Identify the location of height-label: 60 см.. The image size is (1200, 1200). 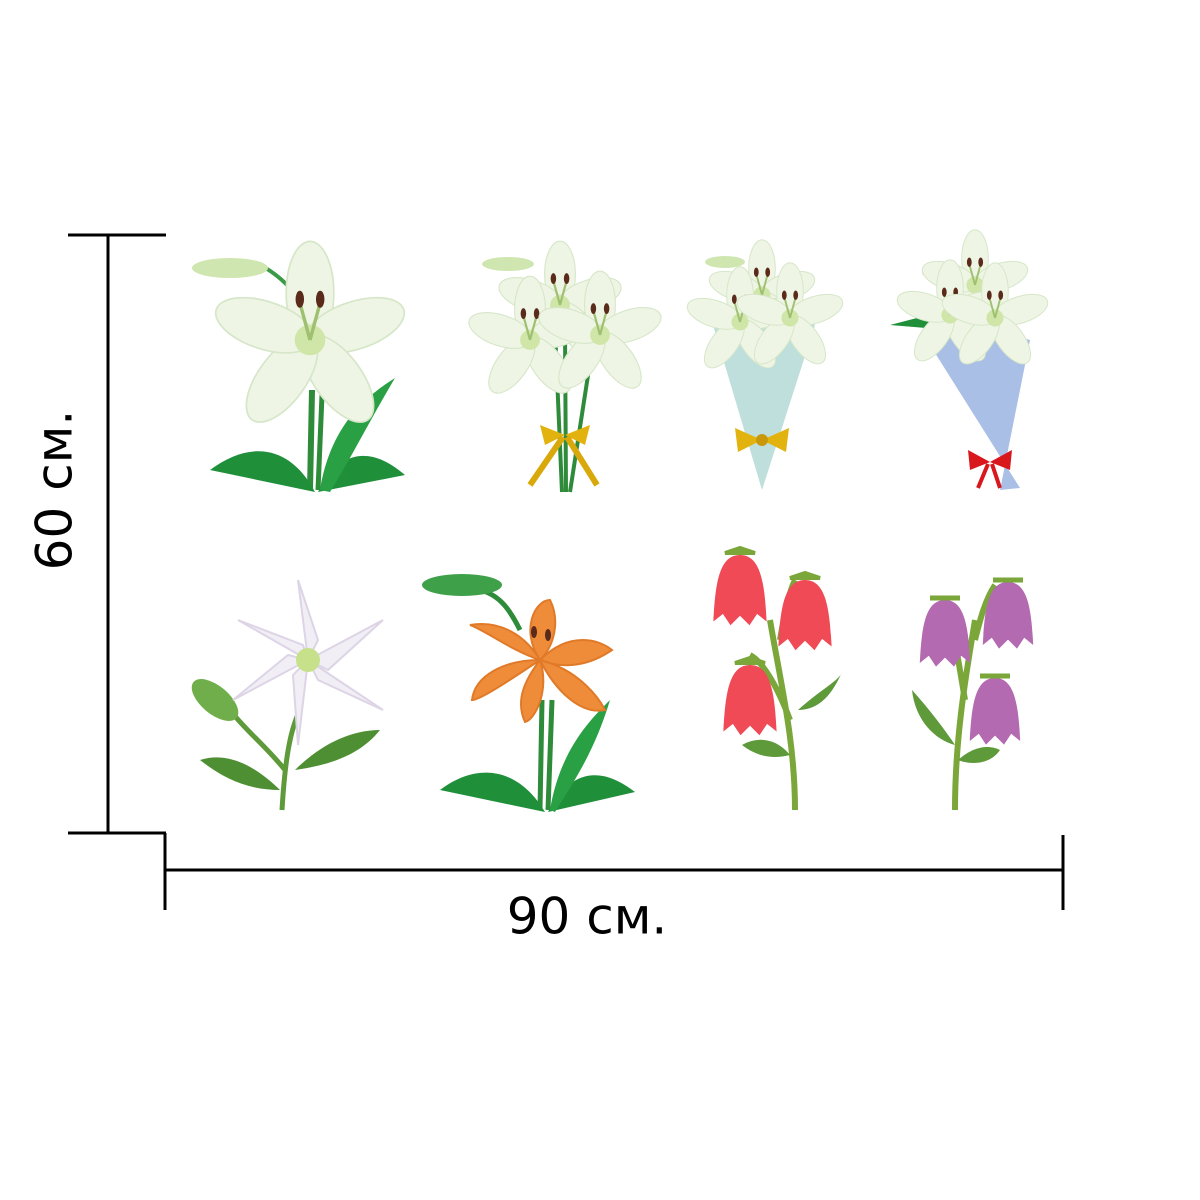
(55, 490).